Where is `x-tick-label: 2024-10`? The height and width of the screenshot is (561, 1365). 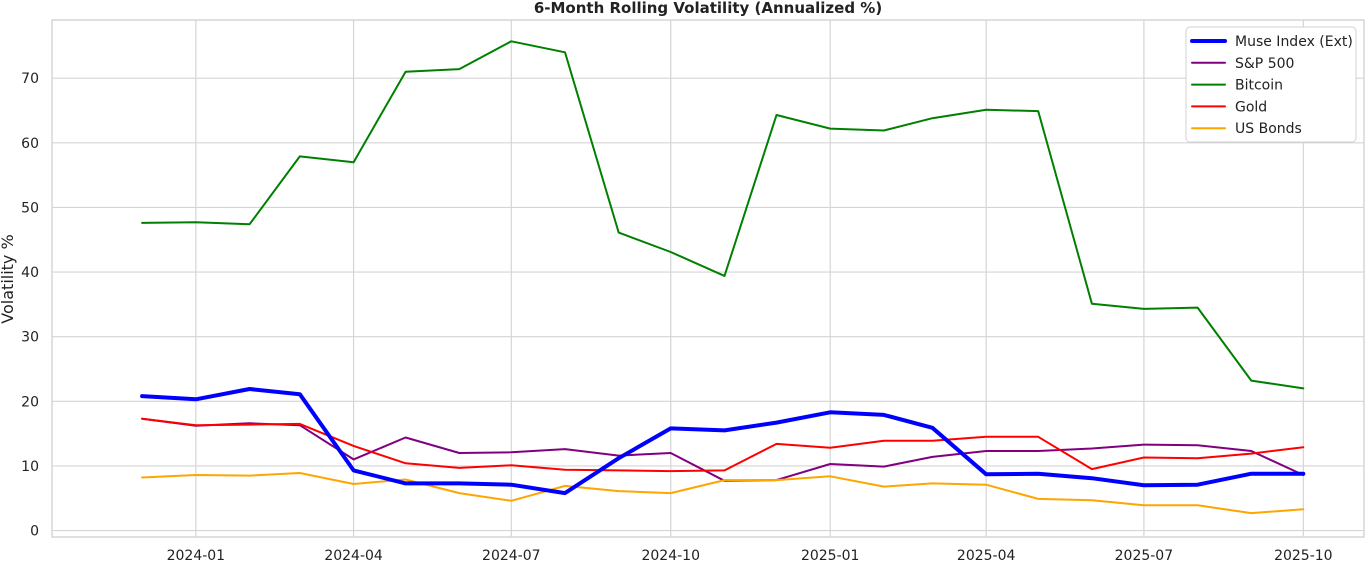 x-tick-label: 2024-10 is located at coordinates (670, 554).